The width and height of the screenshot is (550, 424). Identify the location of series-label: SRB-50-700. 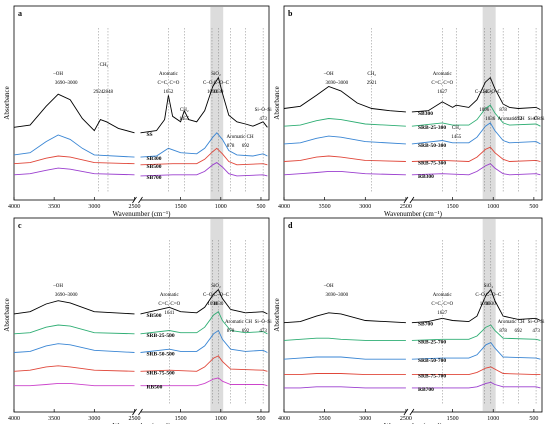
(432, 361).